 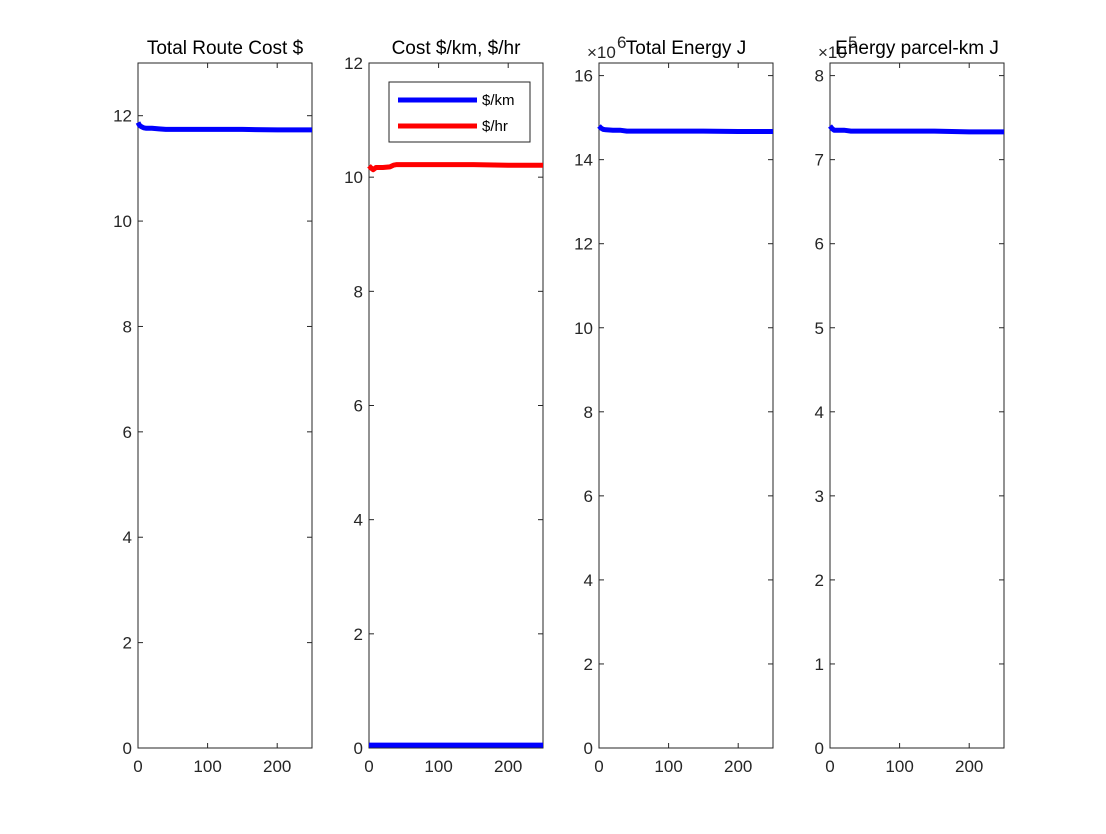 I want to click on subplot-title: Cost $/km, $/hr, so click(x=456, y=48).